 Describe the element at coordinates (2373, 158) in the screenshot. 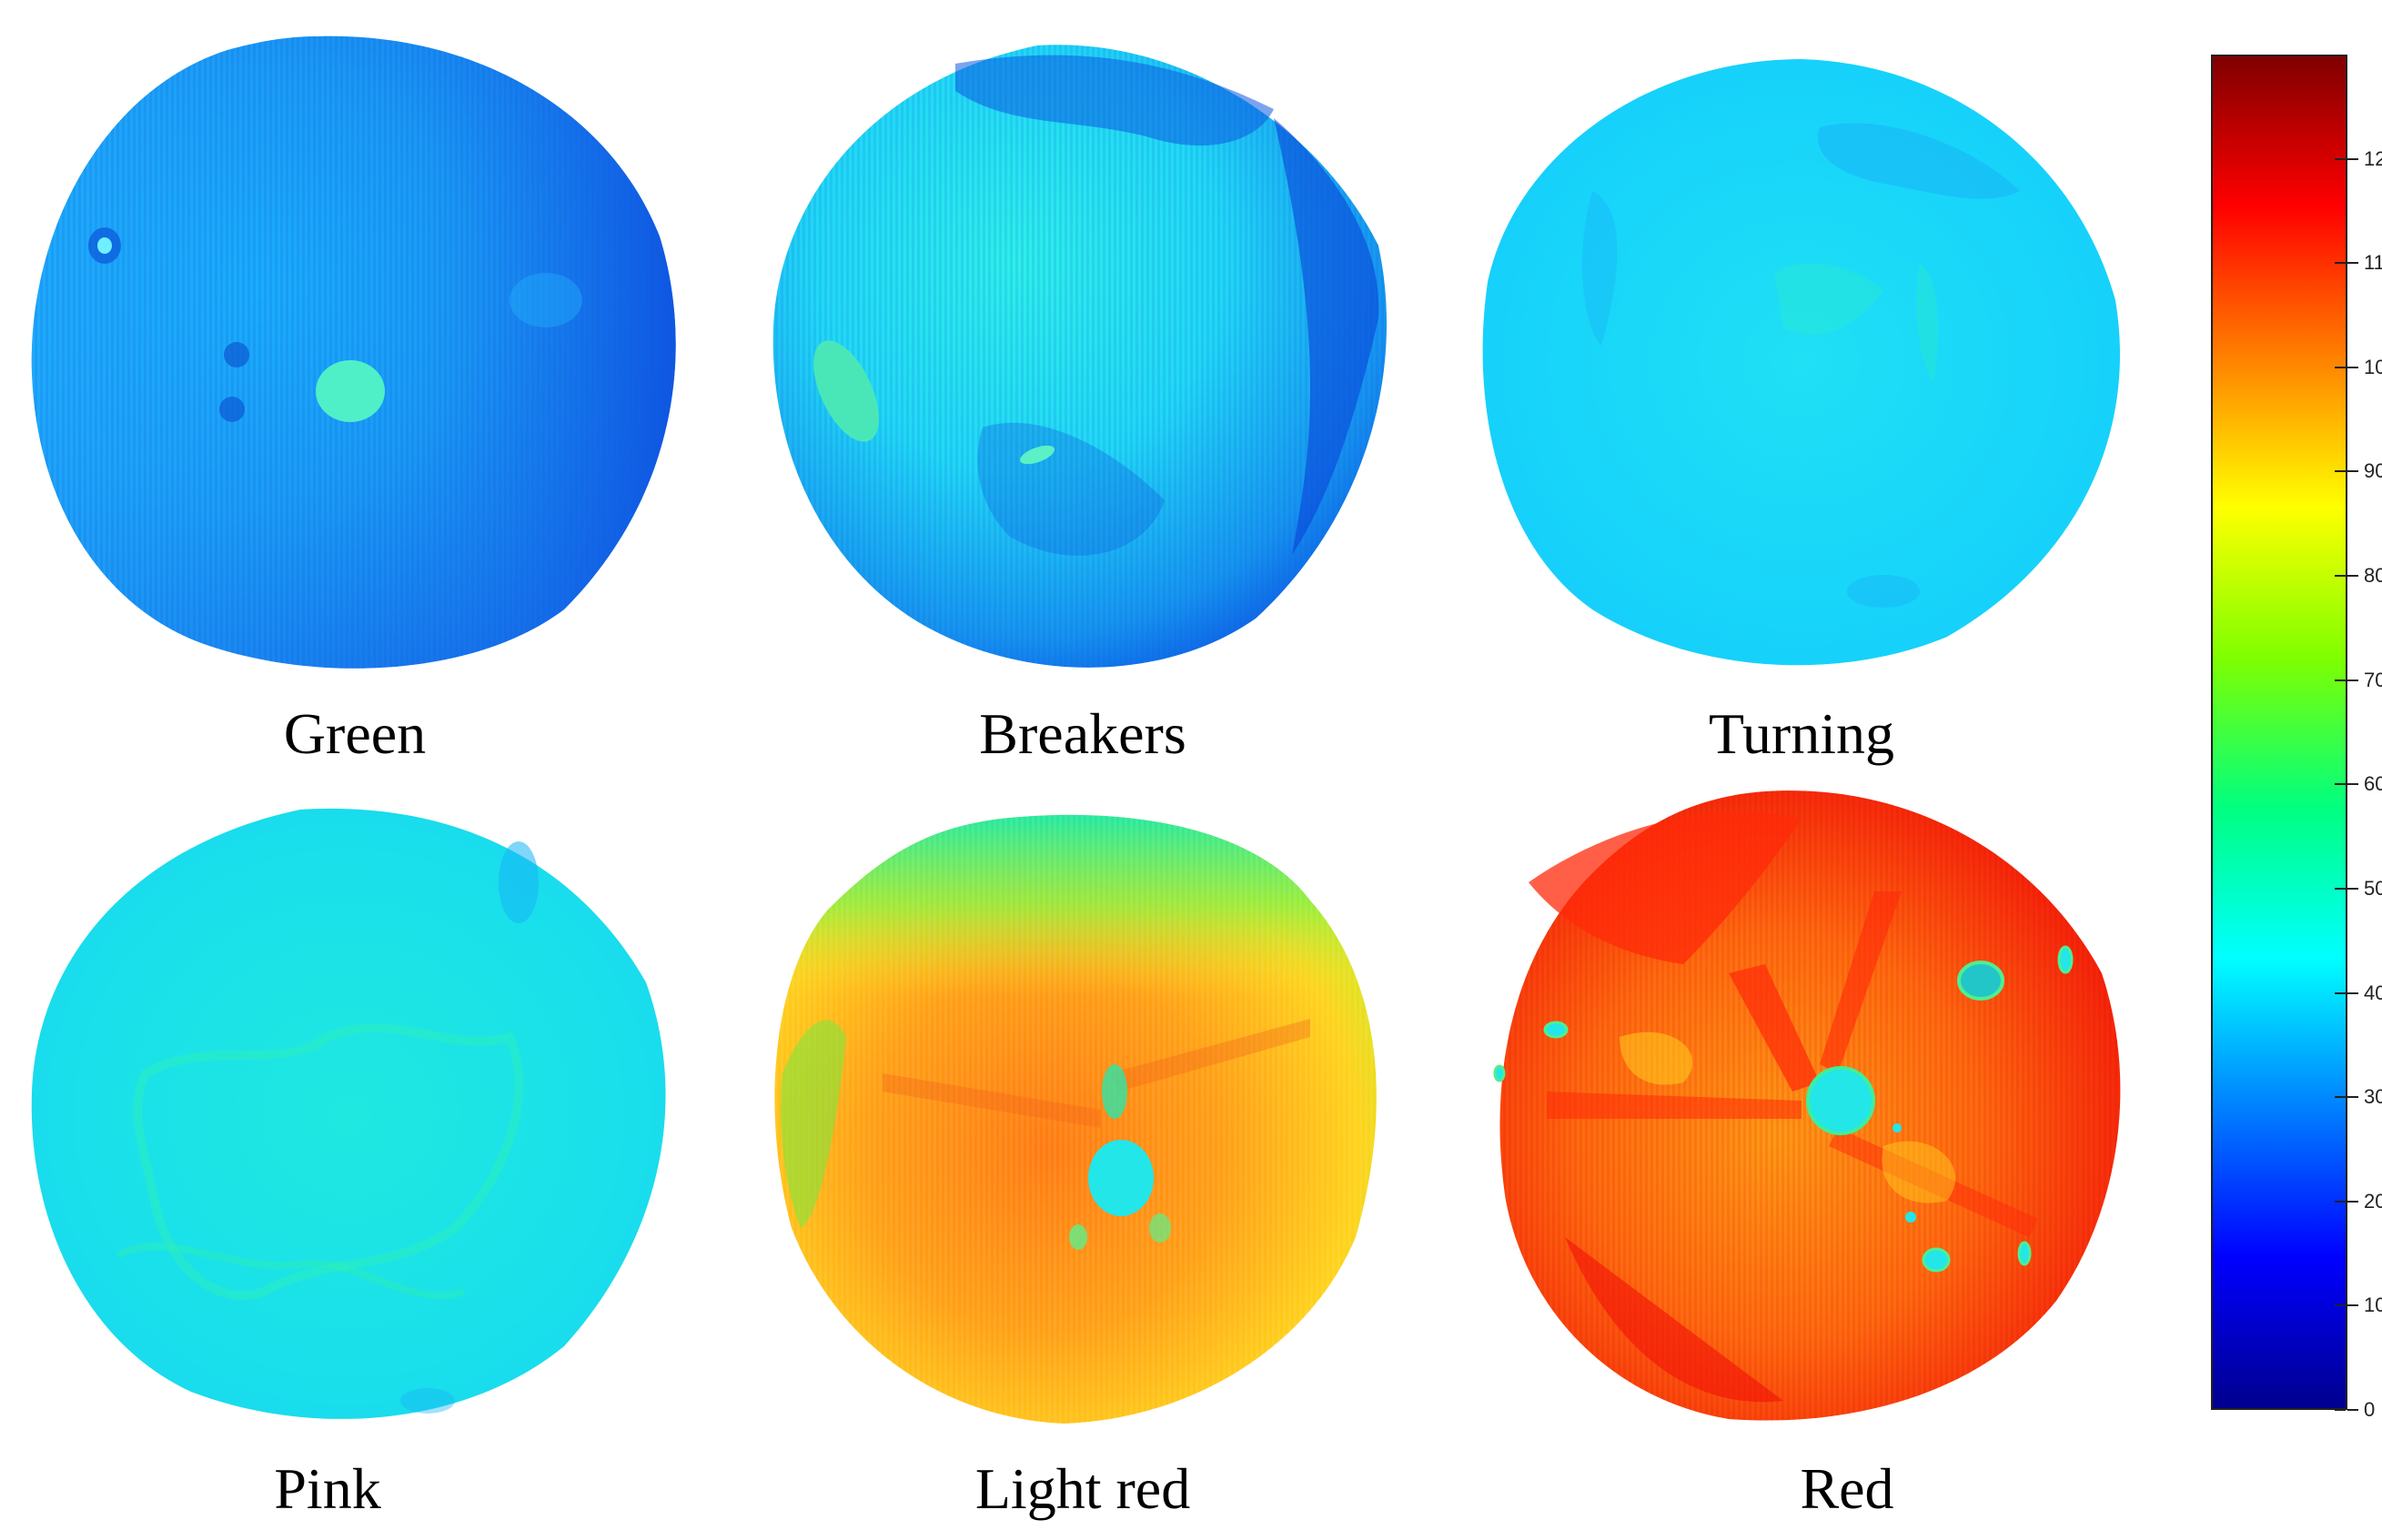

I see `colorbar-tick-label: 120` at that location.